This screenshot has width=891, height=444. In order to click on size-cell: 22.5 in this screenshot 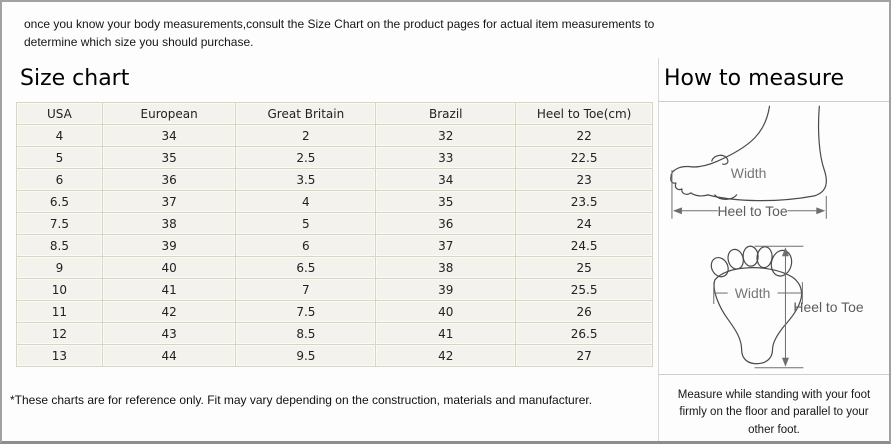, I will do `click(584, 157)`.